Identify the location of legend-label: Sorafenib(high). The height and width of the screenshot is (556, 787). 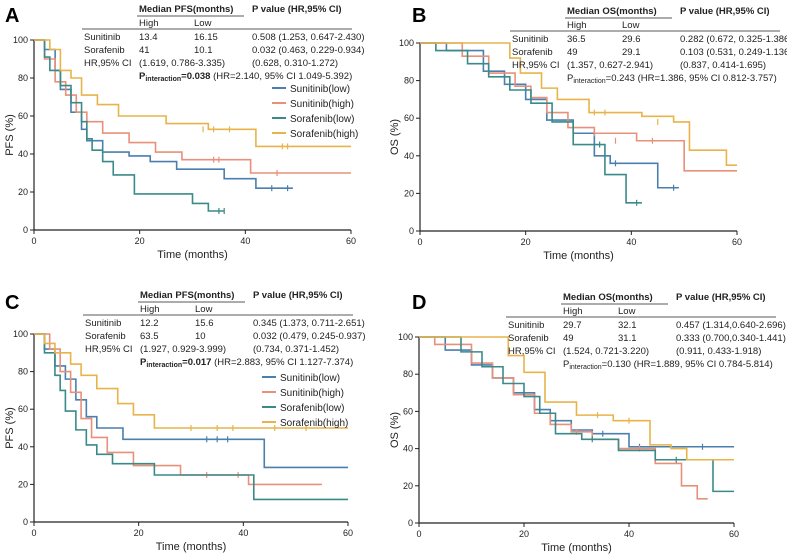
(324, 134).